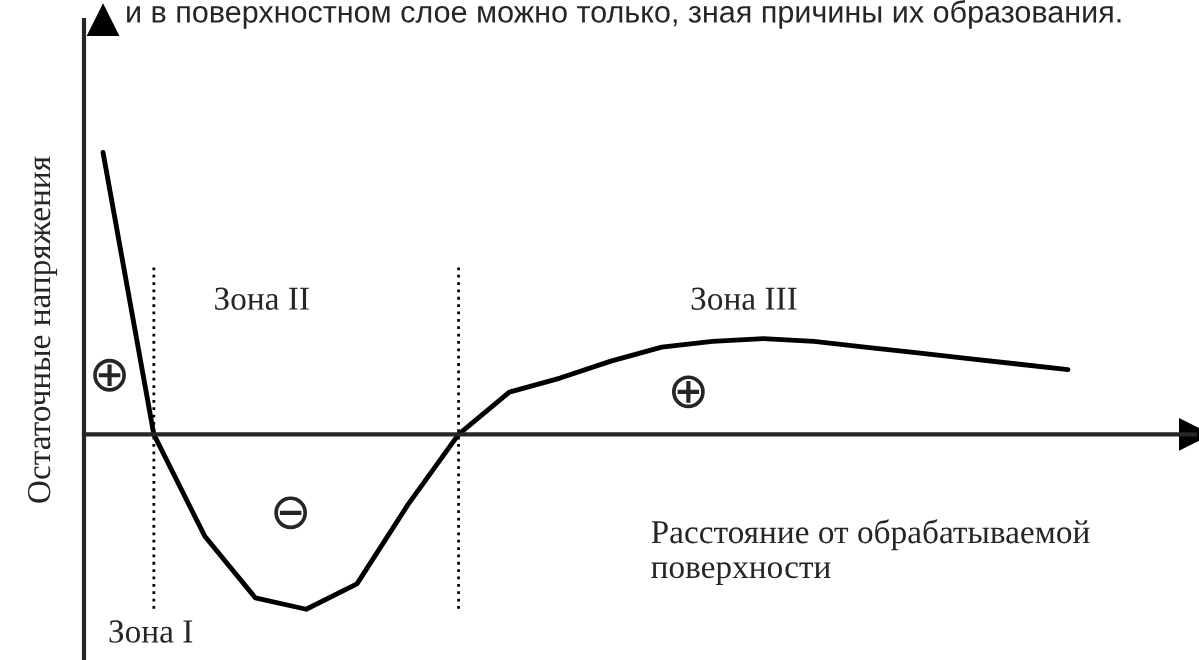 This screenshot has width=1199, height=660. What do you see at coordinates (870, 552) in the screenshot?
I see `x-axis-title: Расстояние от обрабатываемой поверхности` at bounding box center [870, 552].